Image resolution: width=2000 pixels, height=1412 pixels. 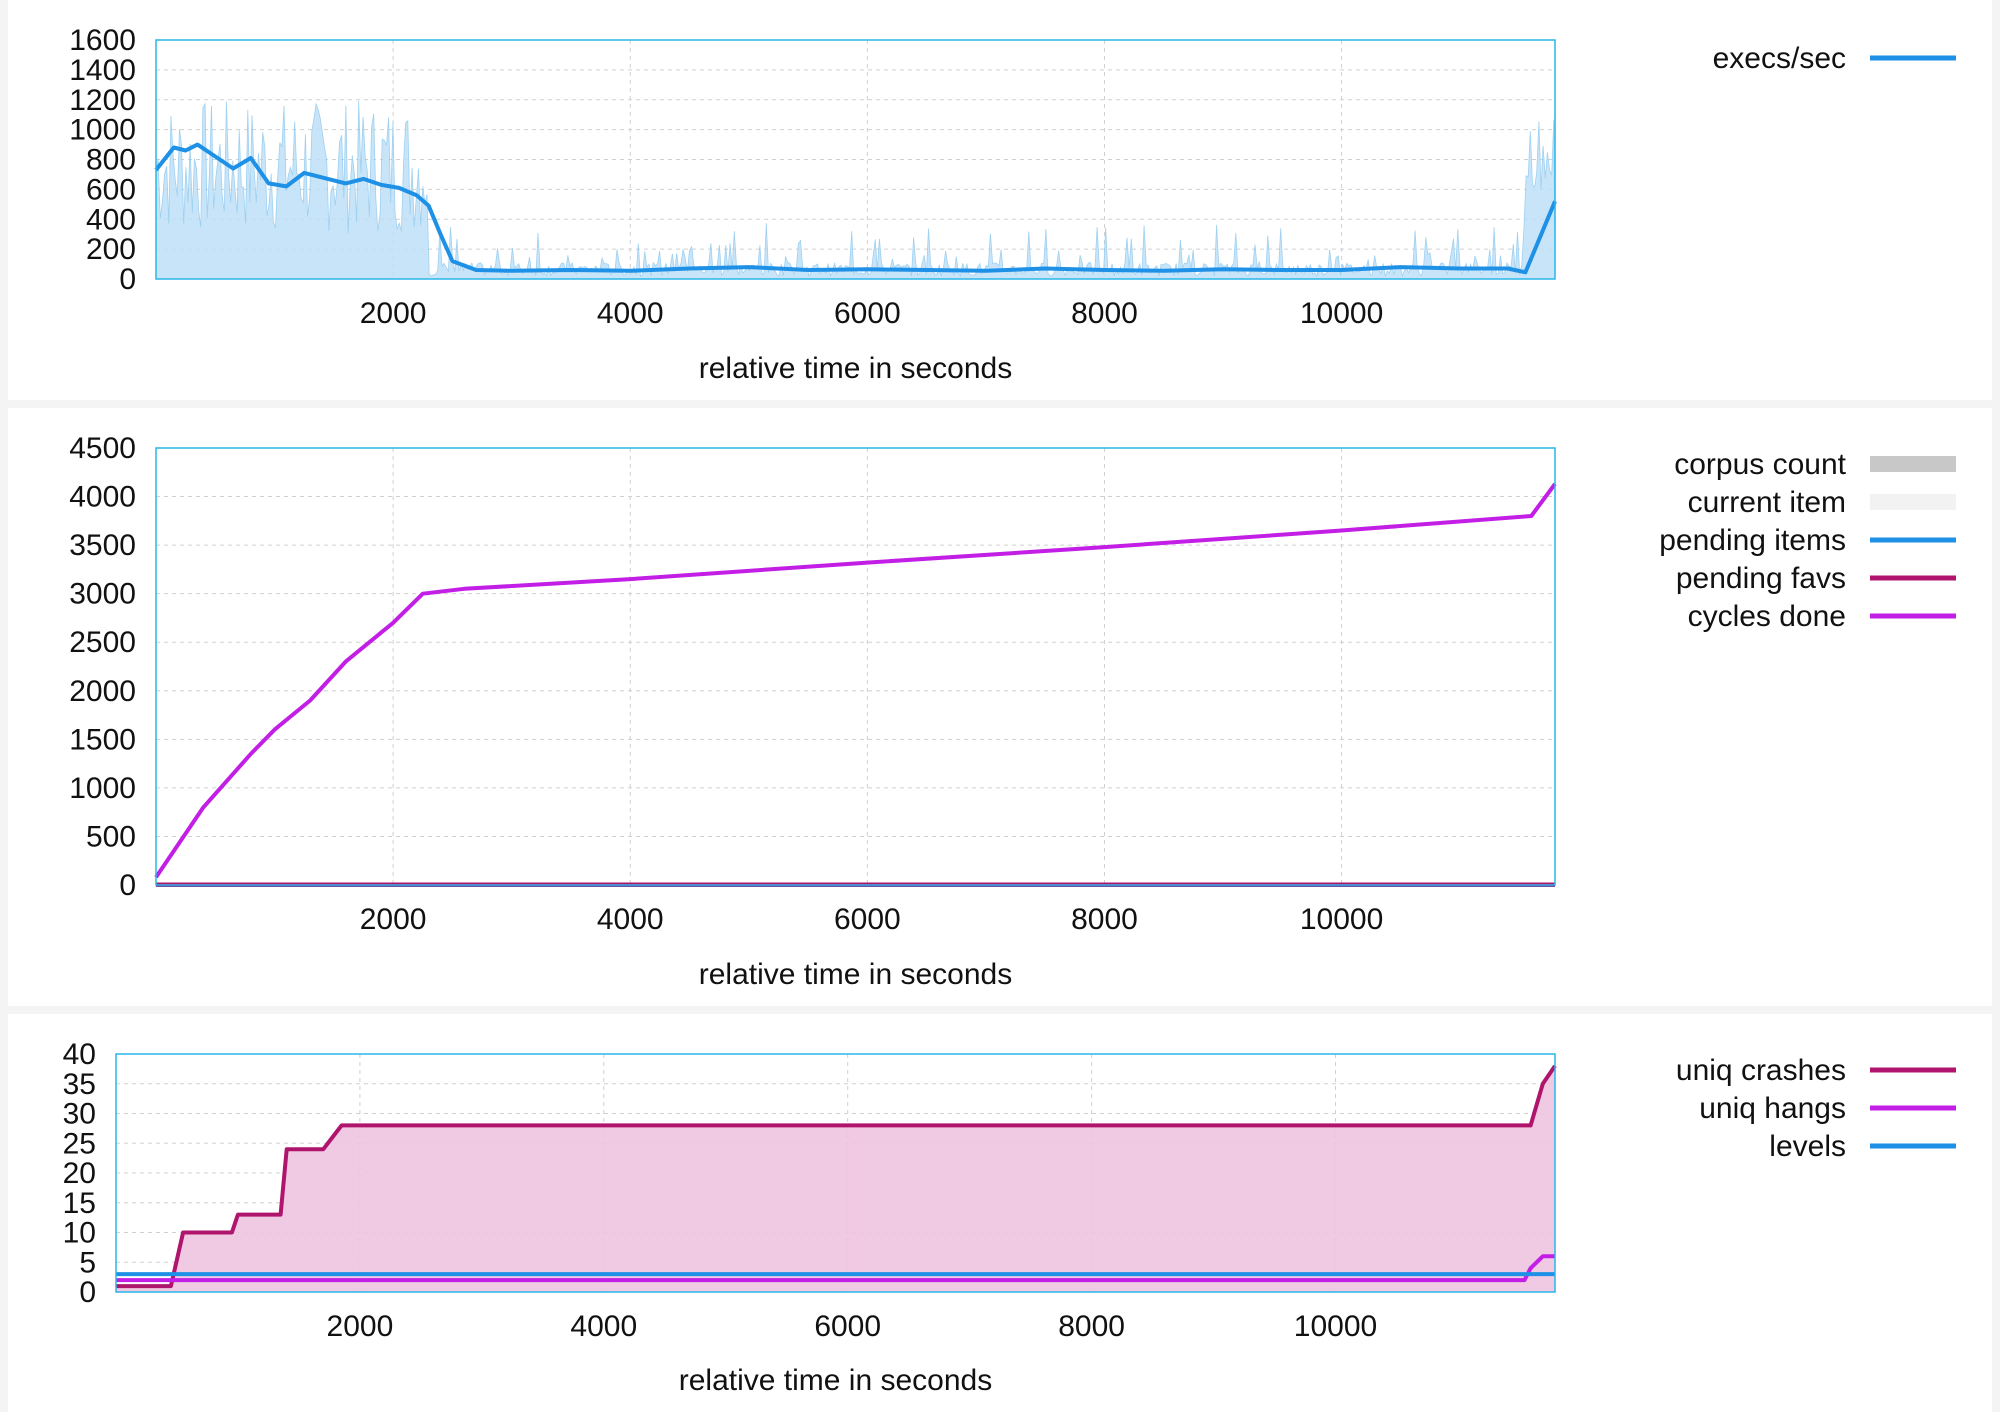 What do you see at coordinates (102, 691) in the screenshot?
I see `y-tick-label: 2000` at bounding box center [102, 691].